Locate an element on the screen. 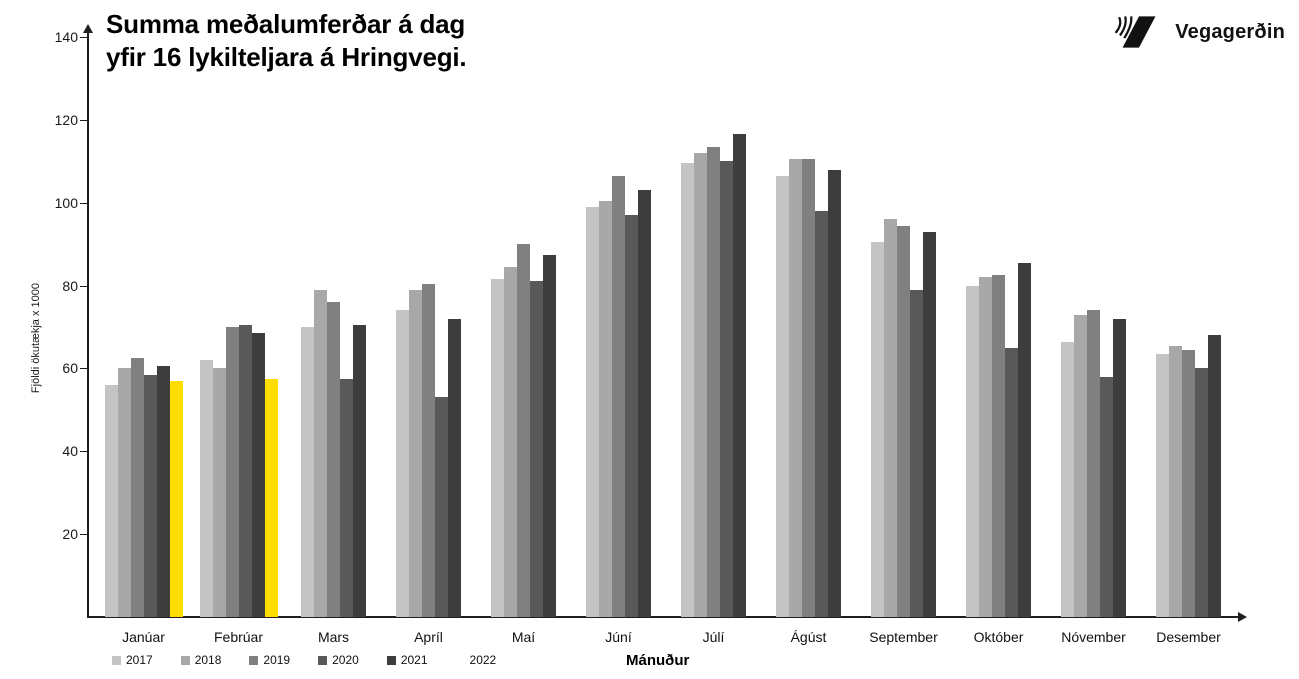 This screenshot has height=679, width=1299. bar-2019-febrúar is located at coordinates (232, 472).